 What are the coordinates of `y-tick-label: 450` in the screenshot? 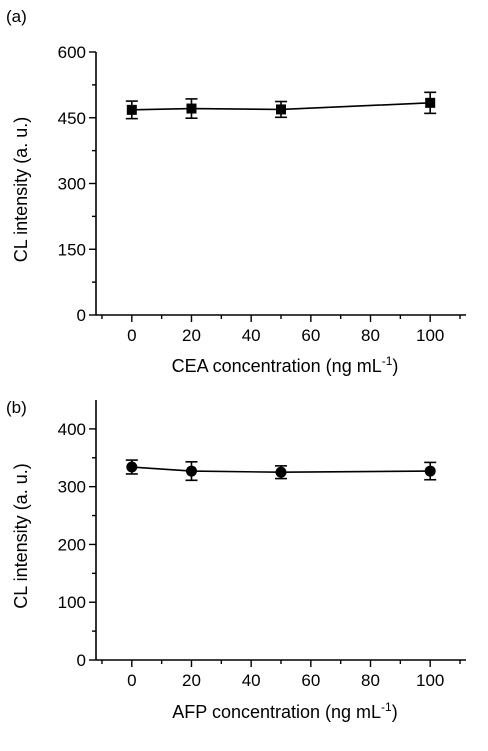 It's located at (72, 118).